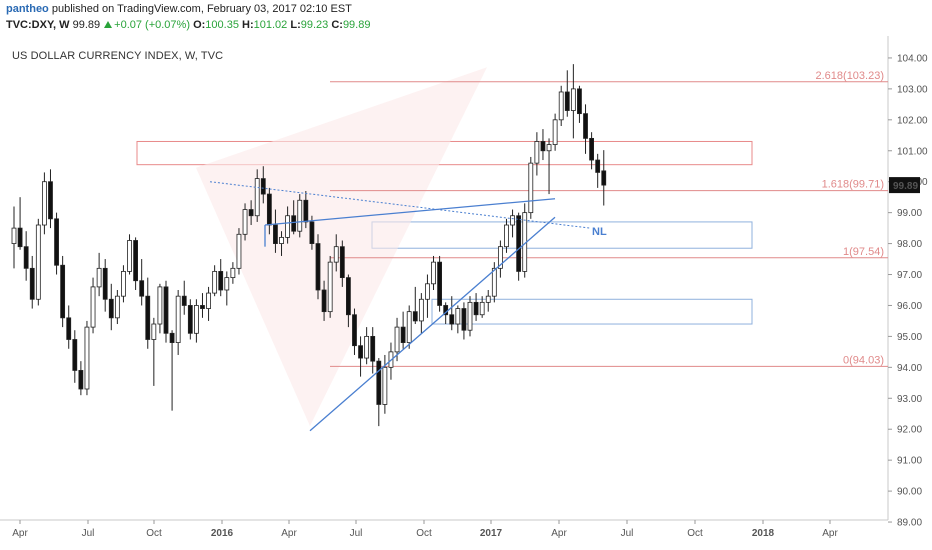  I want to click on neckline-trendline, so click(410, 212).